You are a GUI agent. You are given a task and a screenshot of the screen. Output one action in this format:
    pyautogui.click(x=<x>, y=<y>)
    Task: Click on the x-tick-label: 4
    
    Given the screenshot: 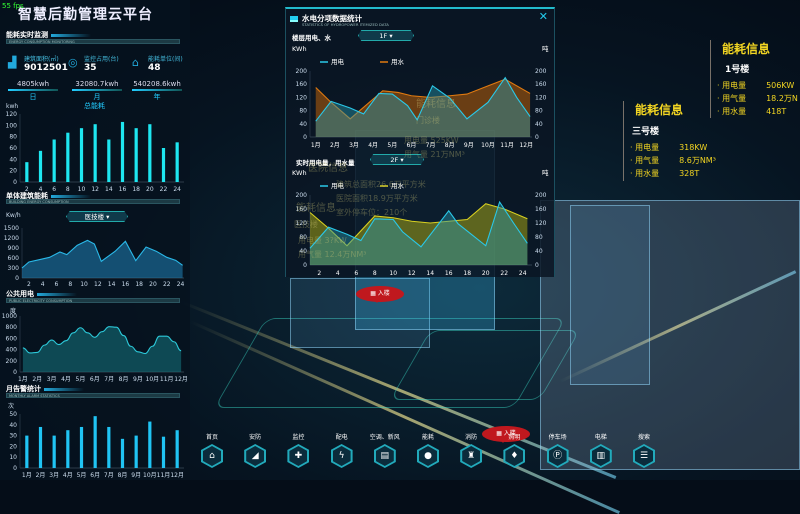 What is the action you would take?
    pyautogui.click(x=41, y=189)
    